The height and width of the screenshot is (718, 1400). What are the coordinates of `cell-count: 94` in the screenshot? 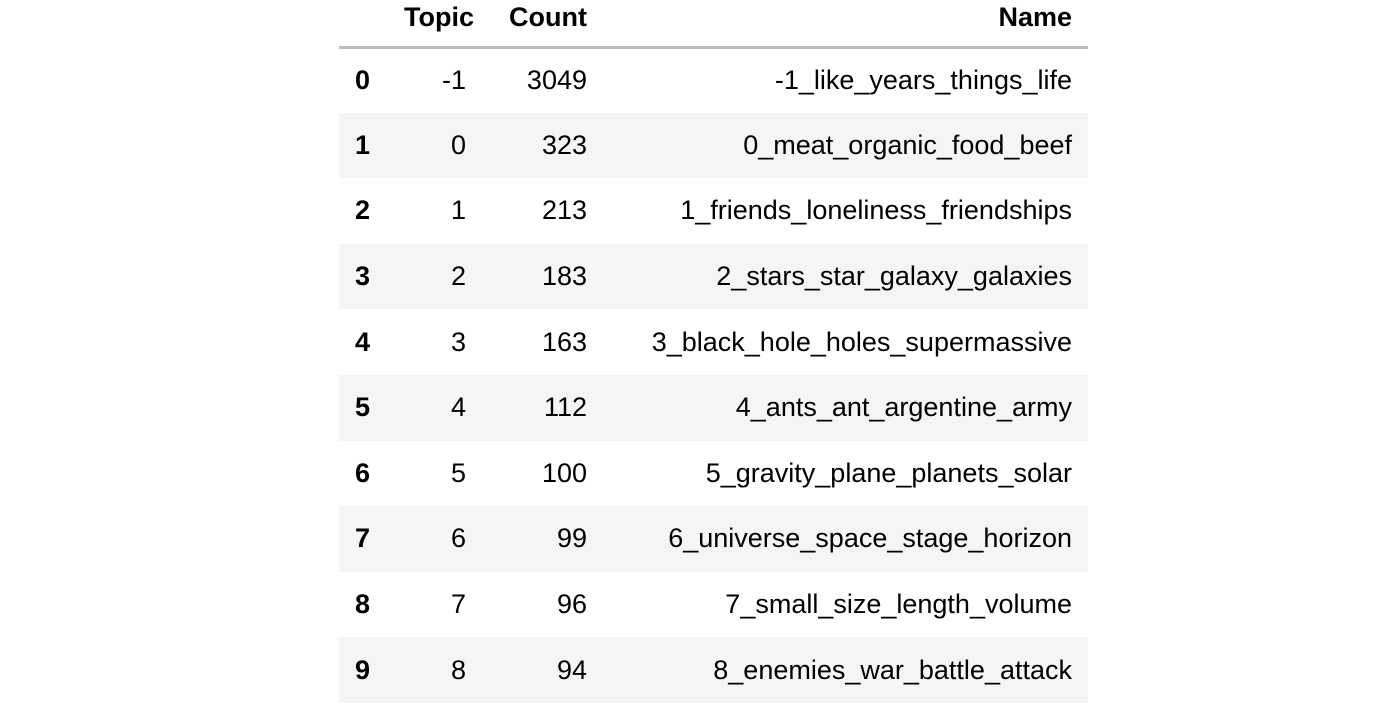 It's located at (571, 669).